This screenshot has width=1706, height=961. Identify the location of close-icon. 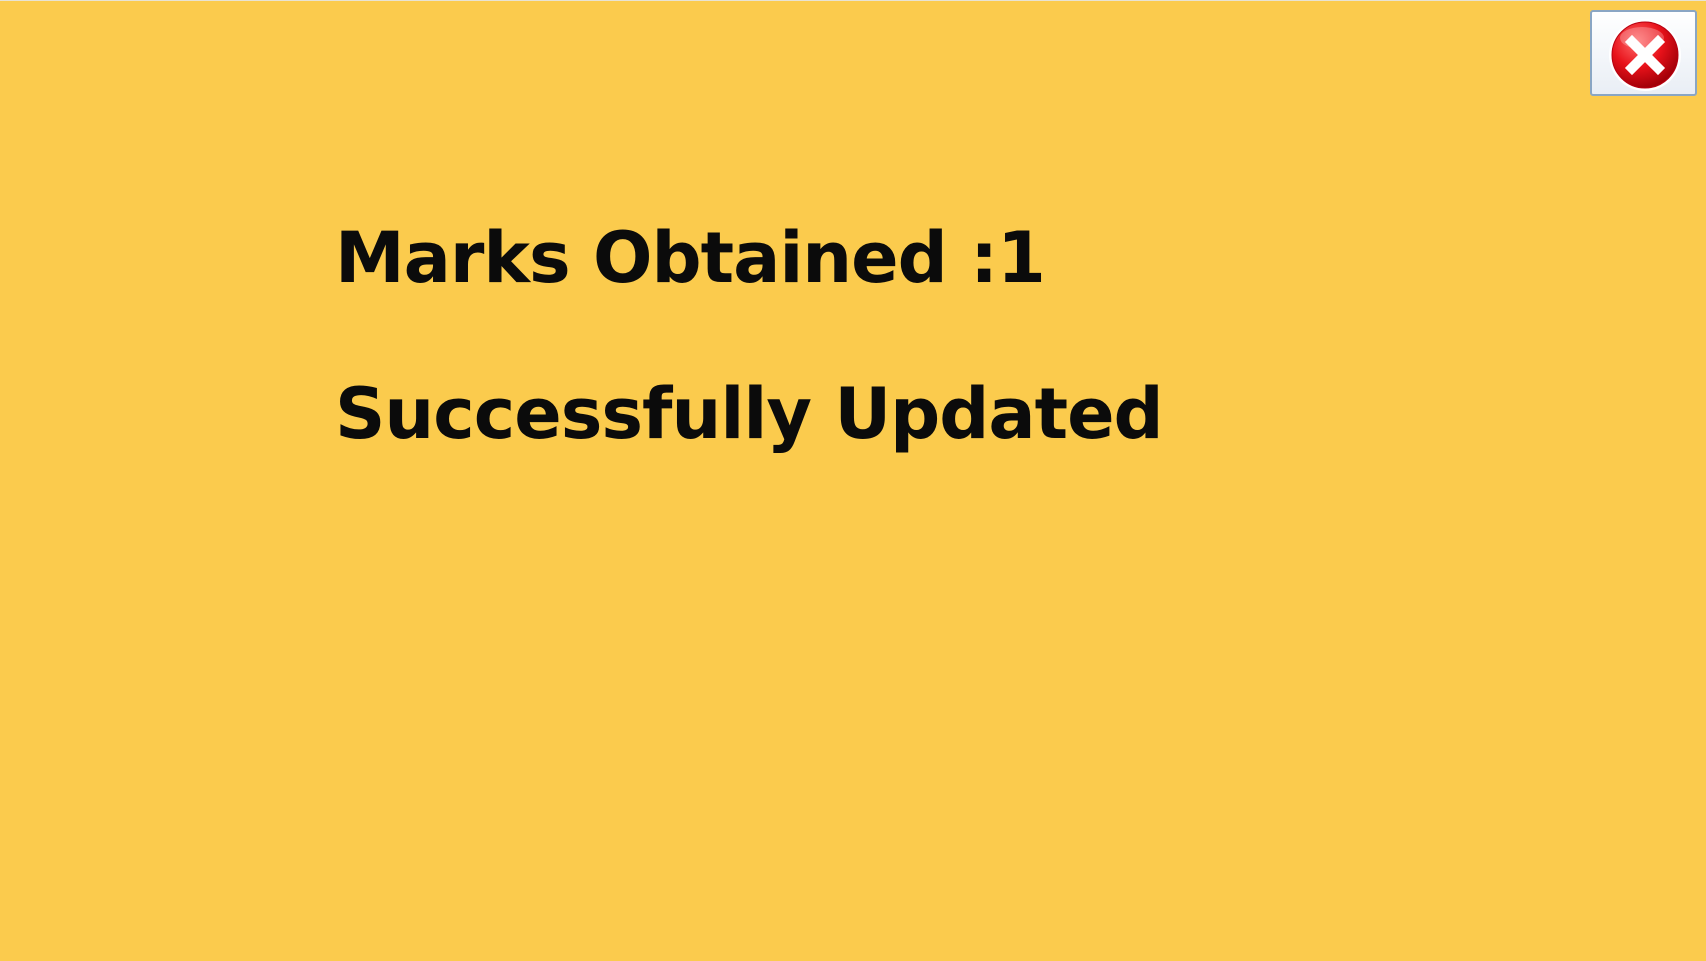
(1645, 55).